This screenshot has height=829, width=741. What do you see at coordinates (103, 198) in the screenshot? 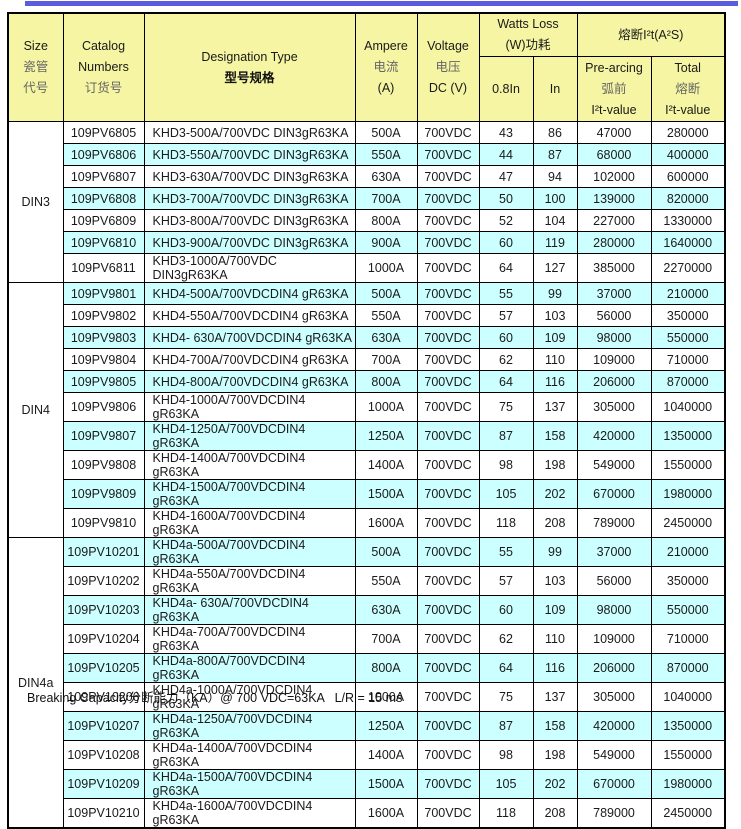
I see `cell-catalog-number: 109PV6808` at bounding box center [103, 198].